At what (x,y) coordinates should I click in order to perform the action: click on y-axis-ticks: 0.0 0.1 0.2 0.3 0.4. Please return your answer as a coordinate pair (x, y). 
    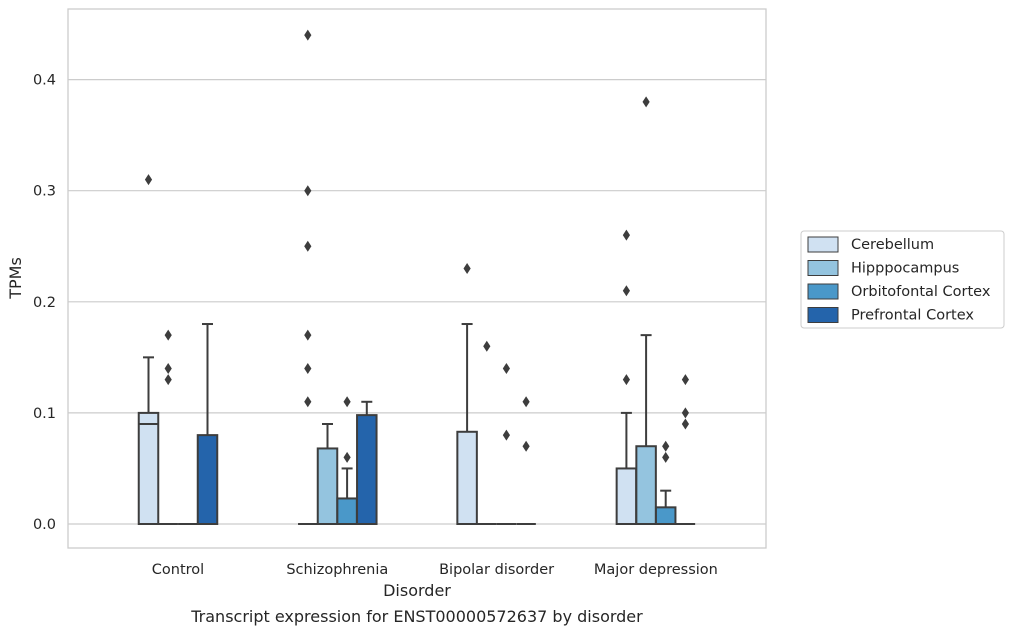
    Looking at the image, I should click on (44, 303).